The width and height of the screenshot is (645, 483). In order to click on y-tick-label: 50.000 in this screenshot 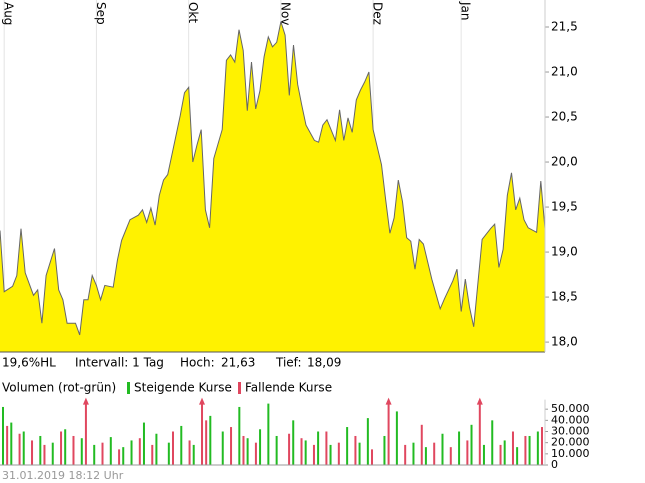, I will do `click(570, 408)`.